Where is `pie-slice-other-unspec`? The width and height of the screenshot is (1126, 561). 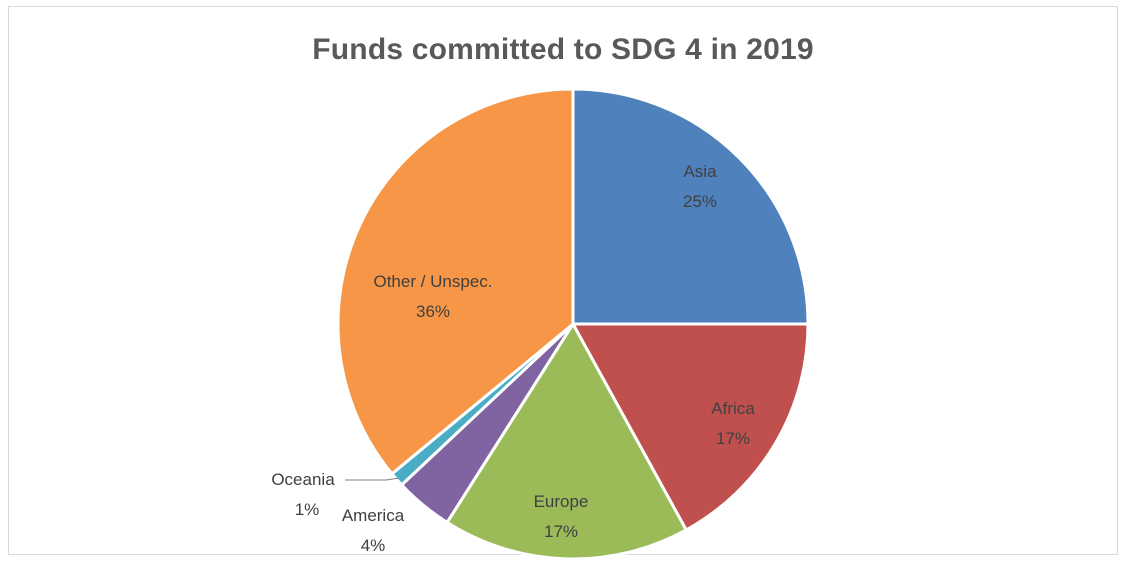 pie-slice-other-unspec is located at coordinates (455, 281).